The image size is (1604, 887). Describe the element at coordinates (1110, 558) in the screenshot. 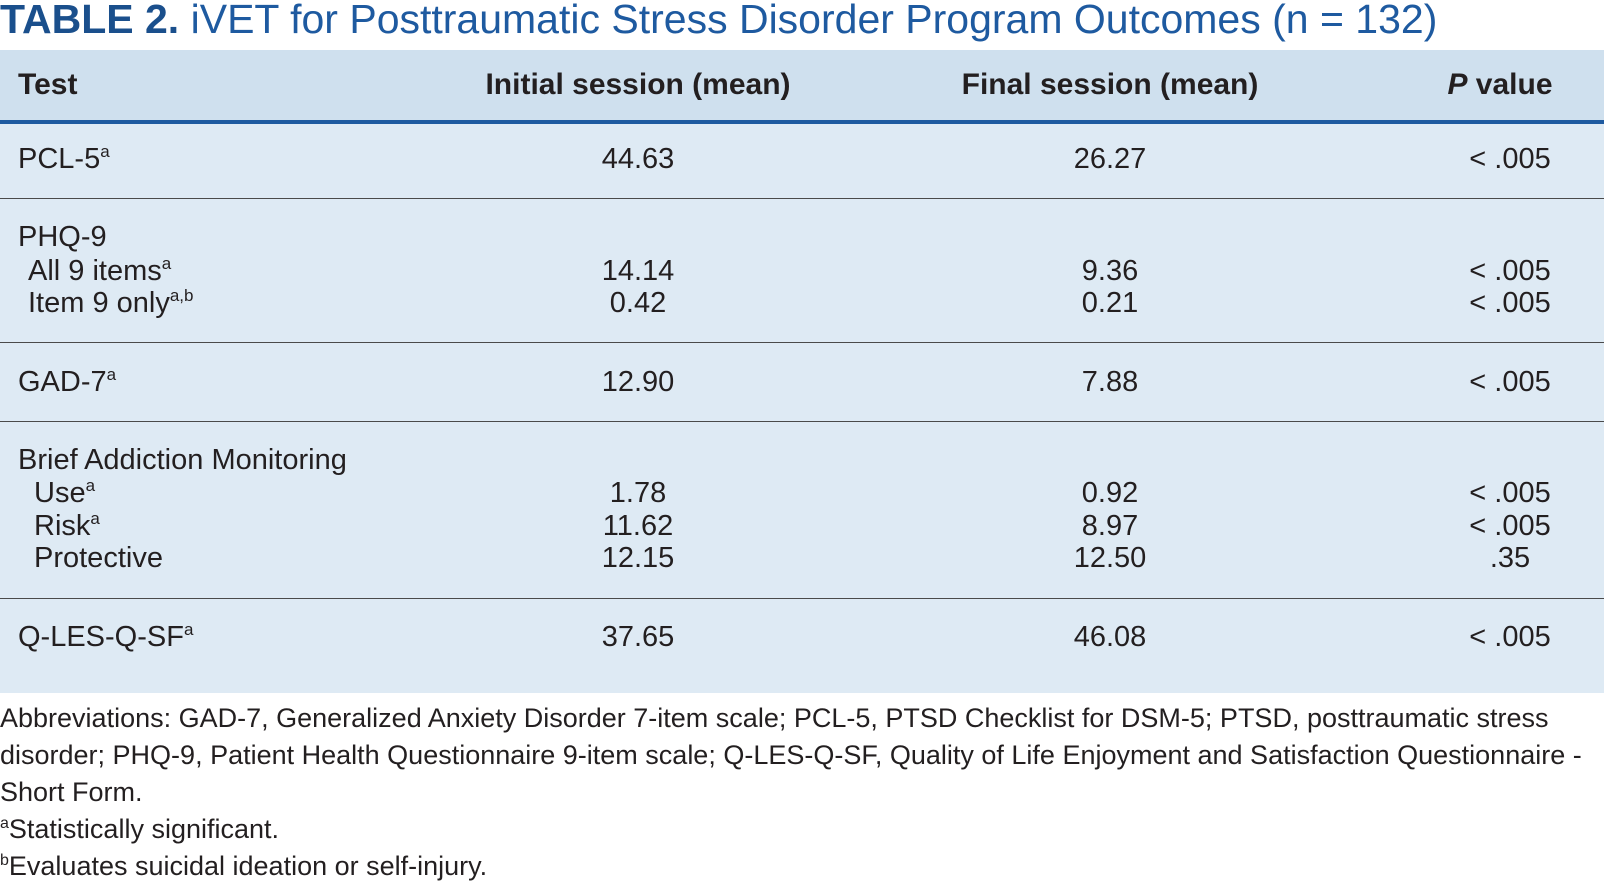

I see `bam-protective-final: 12.50` at that location.